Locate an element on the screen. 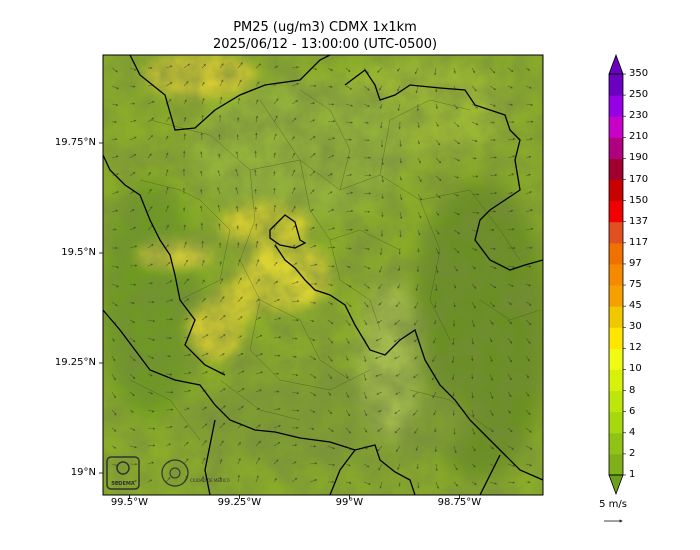 The height and width of the screenshot is (550, 700). colorbar-outline is located at coordinates (616, 274).